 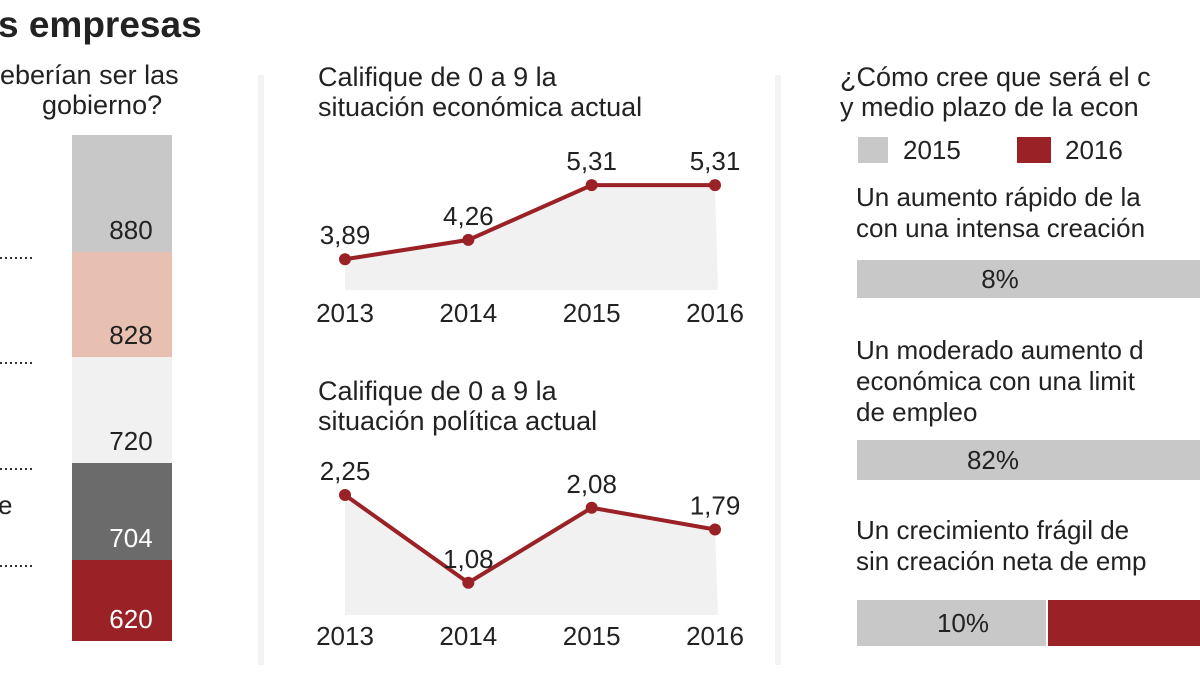 What do you see at coordinates (101, 24) in the screenshot?
I see `page-title: s empresas` at bounding box center [101, 24].